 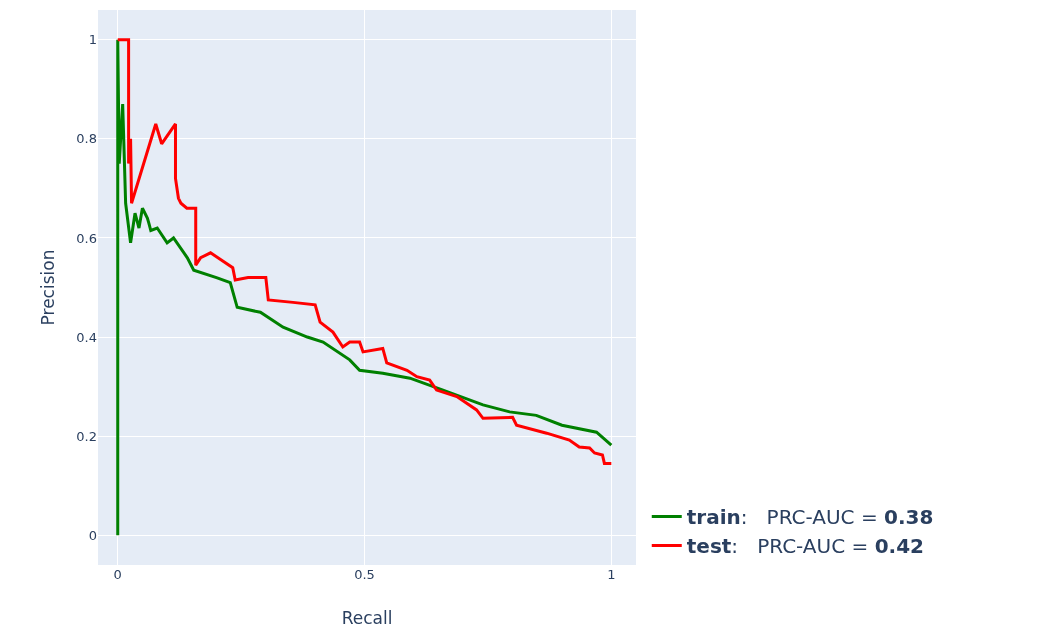 What do you see at coordinates (364, 574) in the screenshot?
I see `x-tick-label: 0.5` at bounding box center [364, 574].